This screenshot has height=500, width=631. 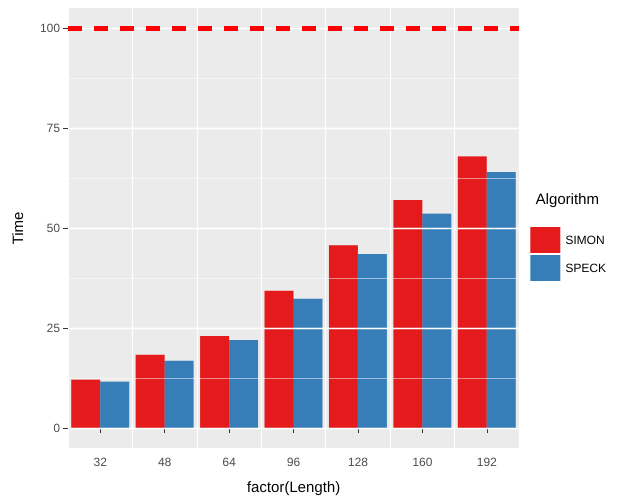 What do you see at coordinates (293, 487) in the screenshot?
I see `x-axis-title: factor(Length)` at bounding box center [293, 487].